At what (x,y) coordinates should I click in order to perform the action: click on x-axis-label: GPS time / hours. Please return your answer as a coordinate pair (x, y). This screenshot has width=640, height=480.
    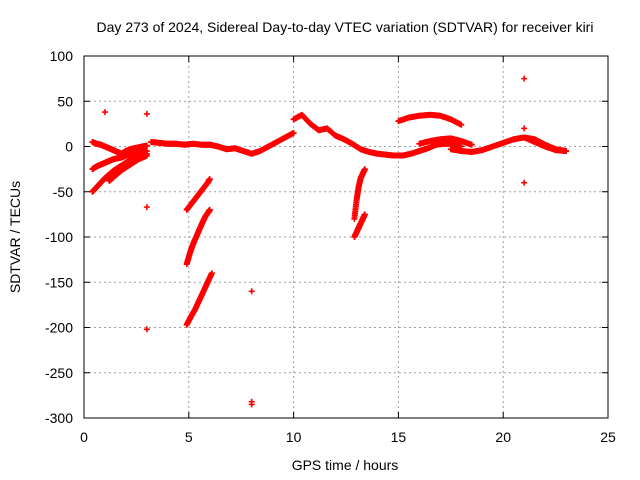
    Looking at the image, I should click on (345, 465).